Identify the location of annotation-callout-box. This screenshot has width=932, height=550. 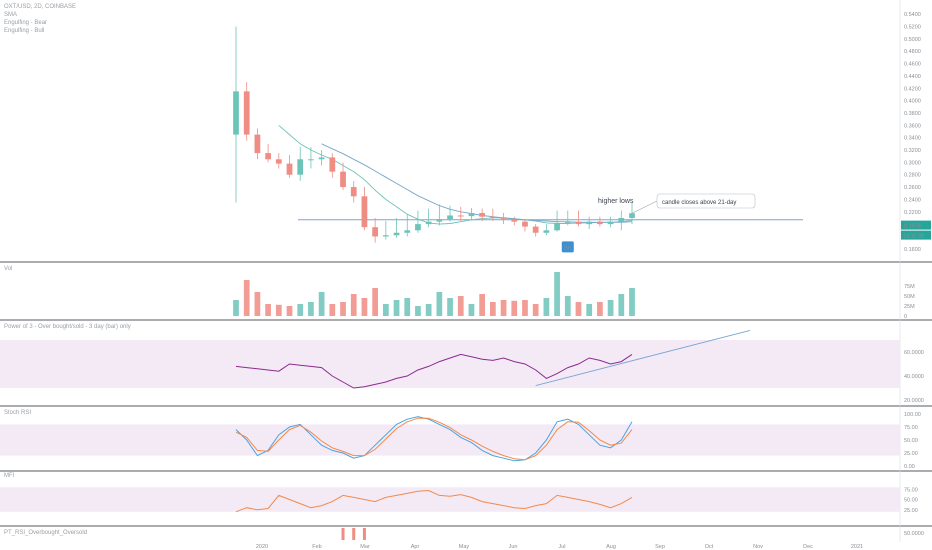
(706, 201).